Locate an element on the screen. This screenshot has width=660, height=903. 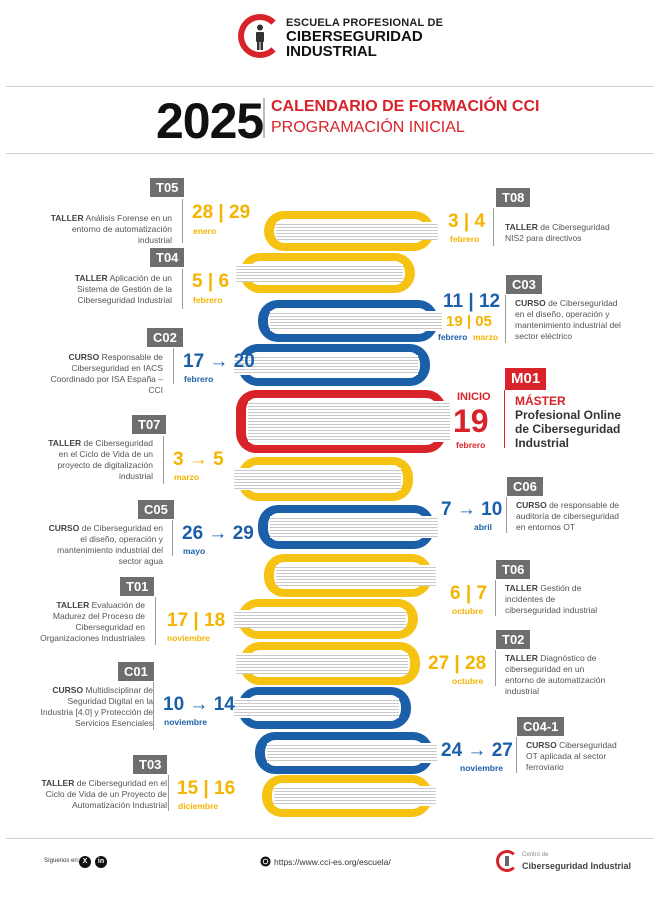
date-m01: 19 is located at coordinates (471, 421).